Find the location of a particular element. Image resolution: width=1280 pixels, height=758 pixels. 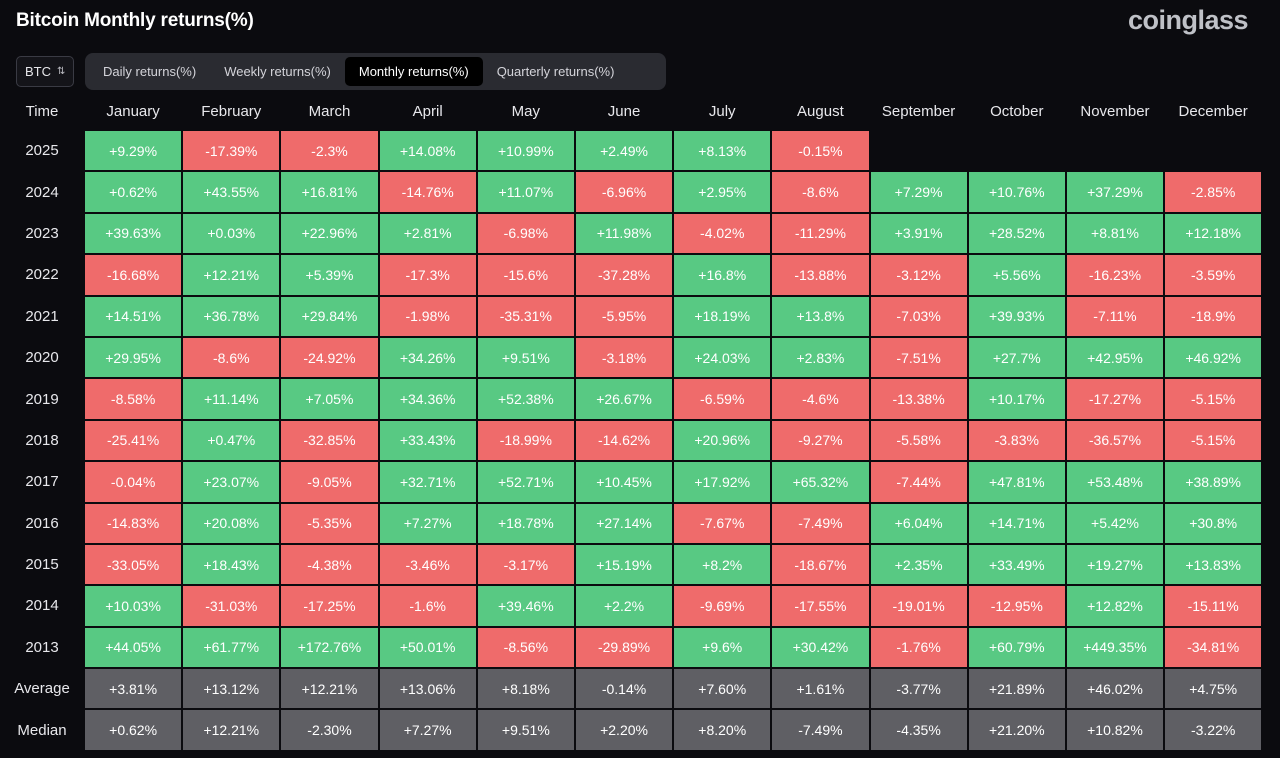

return-cell: -11.29% is located at coordinates (820, 233).